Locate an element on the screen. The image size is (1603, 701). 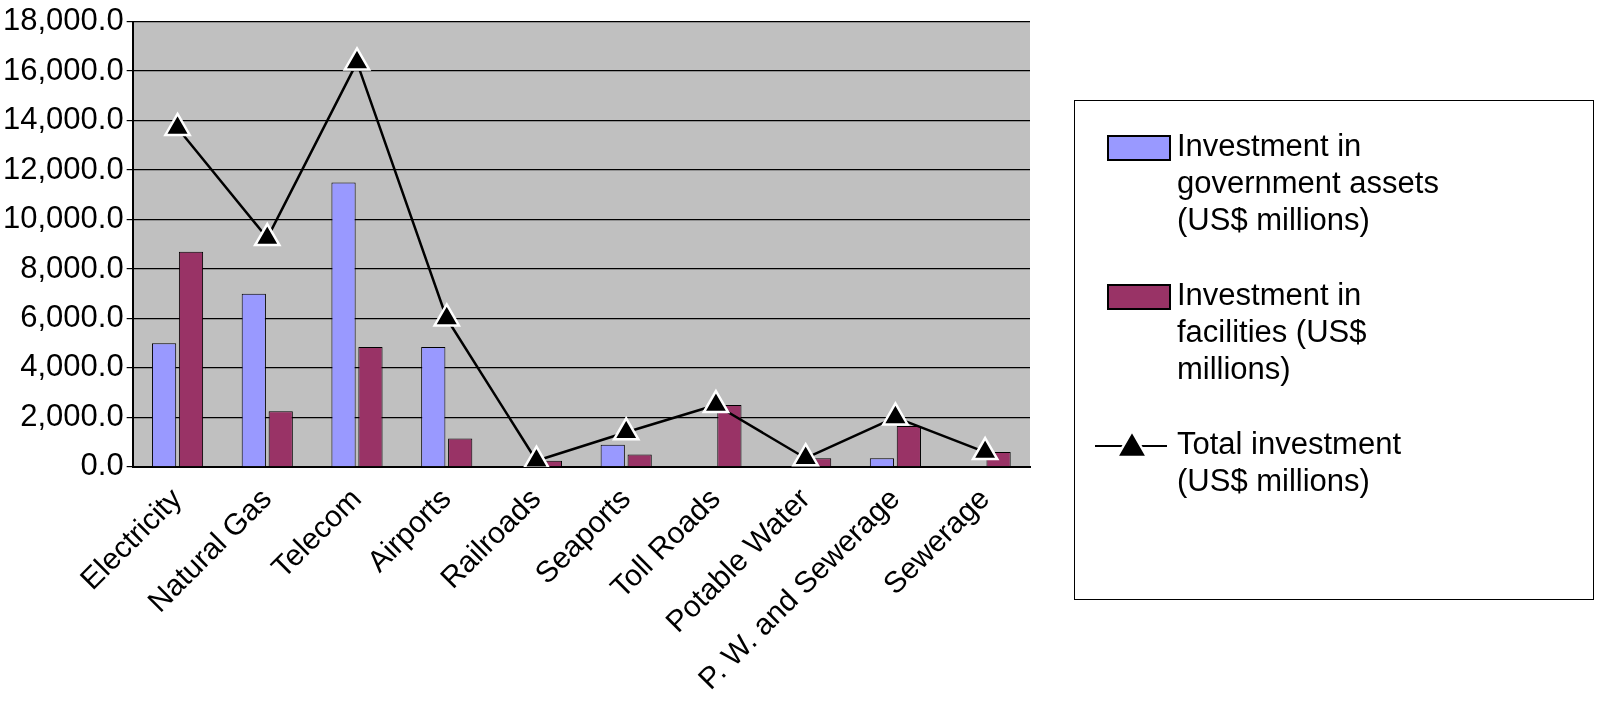
y-tick-label: 0.0 is located at coordinates (102, 465).